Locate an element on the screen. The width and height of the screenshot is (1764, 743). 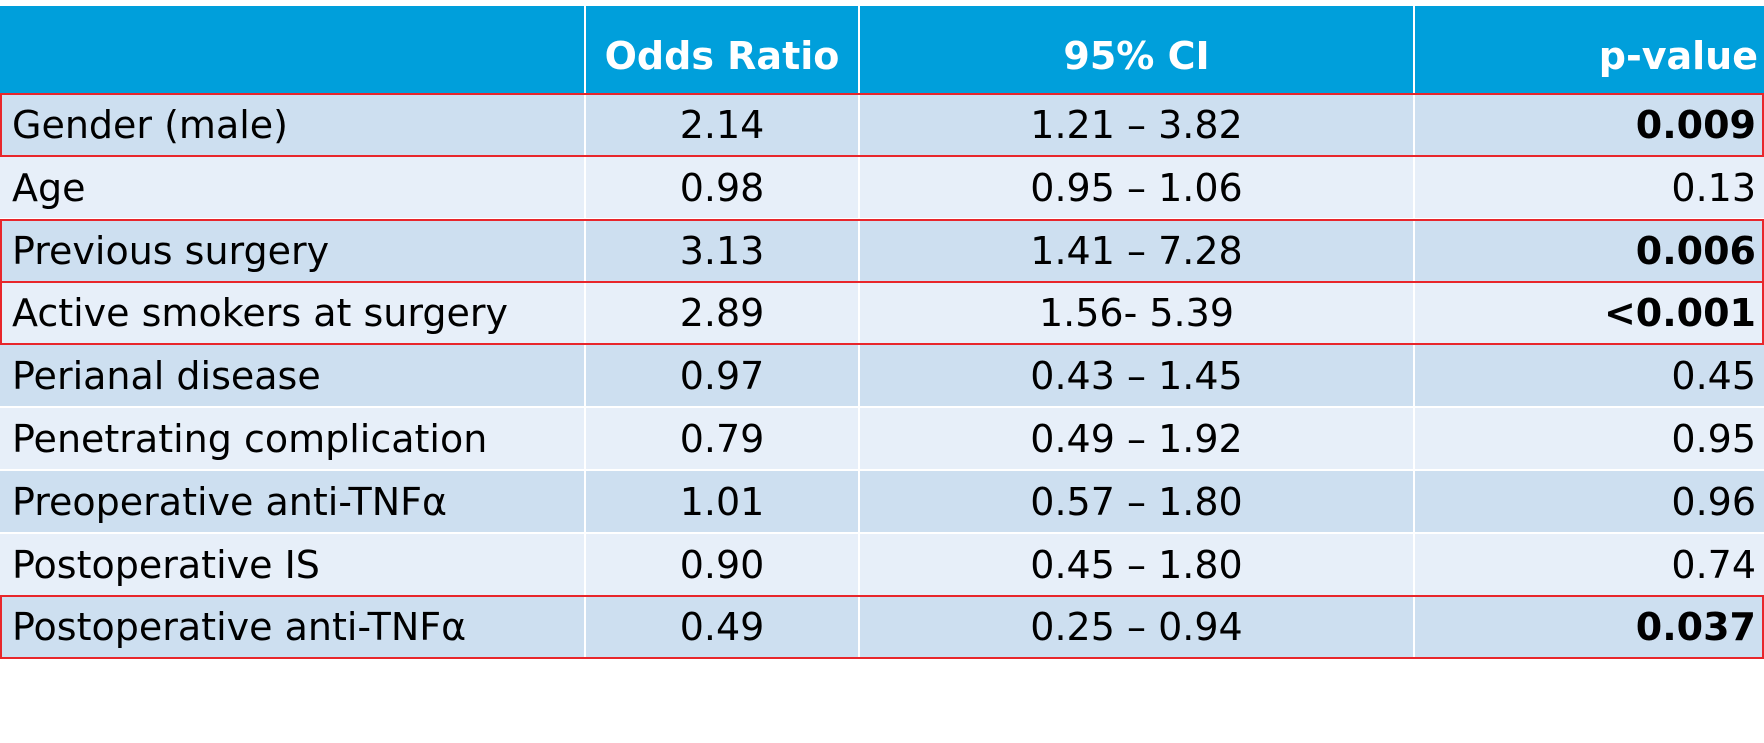
row-odds-ratio: 2.89 is located at coordinates (722, 312).